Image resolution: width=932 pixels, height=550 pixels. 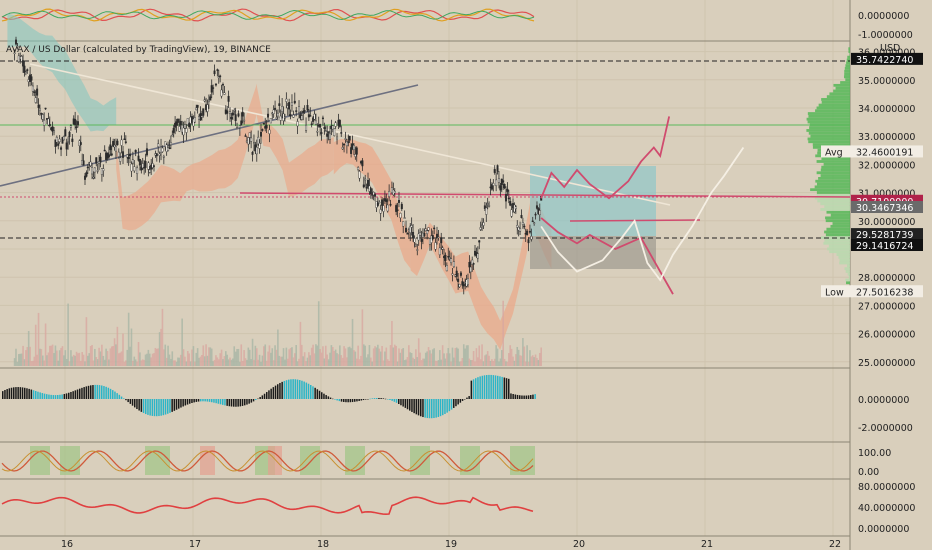 I want to click on projection-up, so click(x=605, y=158).